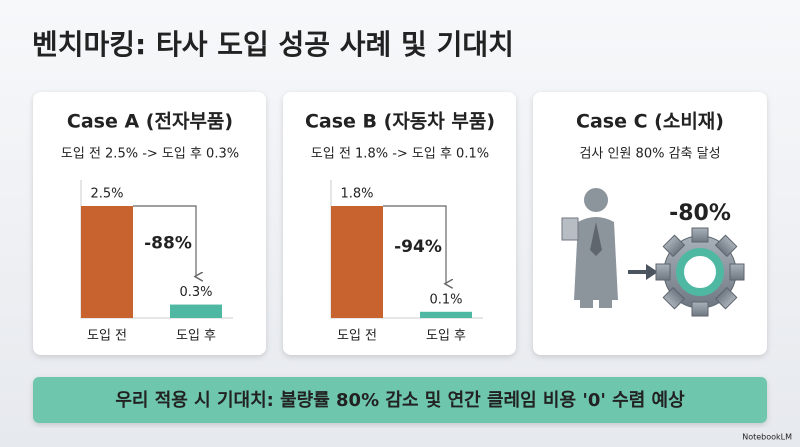 Image resolution: width=800 pixels, height=447 pixels. What do you see at coordinates (356, 194) in the screenshot?
I see `value-label: 1.8%` at bounding box center [356, 194].